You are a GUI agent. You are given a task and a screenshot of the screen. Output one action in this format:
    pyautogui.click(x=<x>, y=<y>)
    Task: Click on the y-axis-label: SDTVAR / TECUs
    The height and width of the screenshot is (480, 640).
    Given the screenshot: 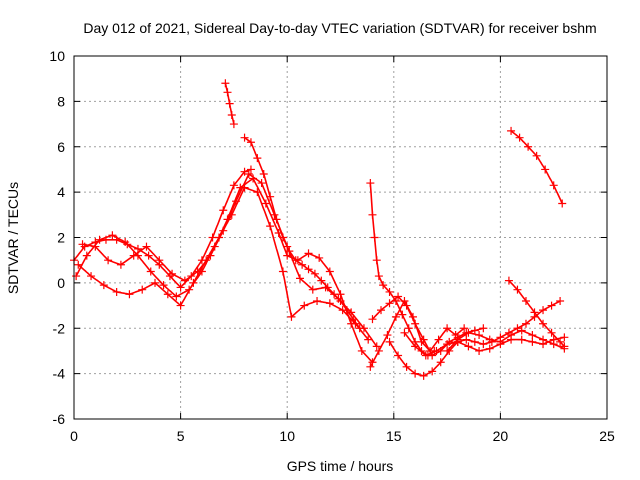 What is the action you would take?
    pyautogui.click(x=13, y=238)
    